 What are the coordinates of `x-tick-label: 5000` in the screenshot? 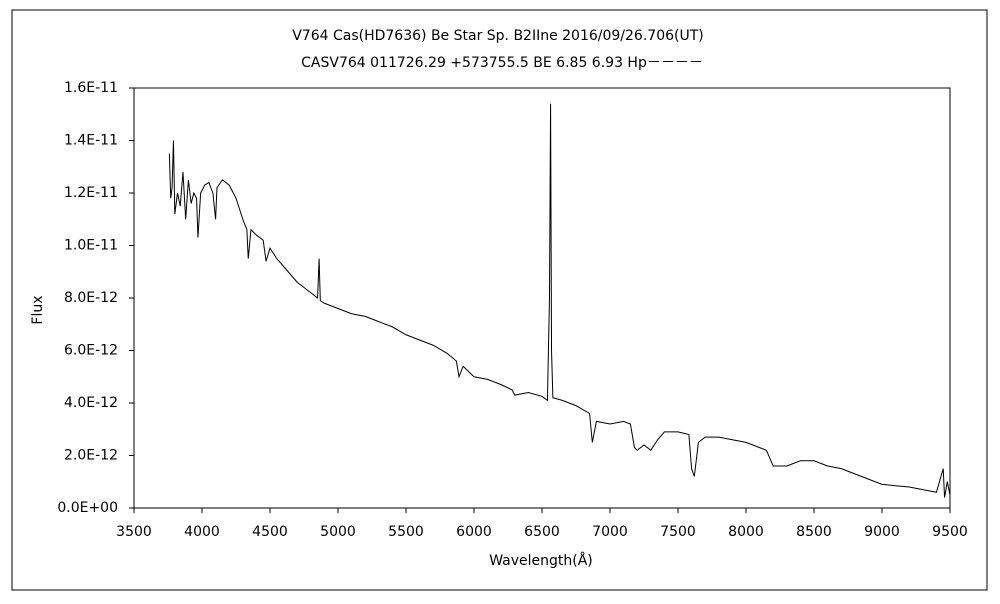 It's located at (338, 532).